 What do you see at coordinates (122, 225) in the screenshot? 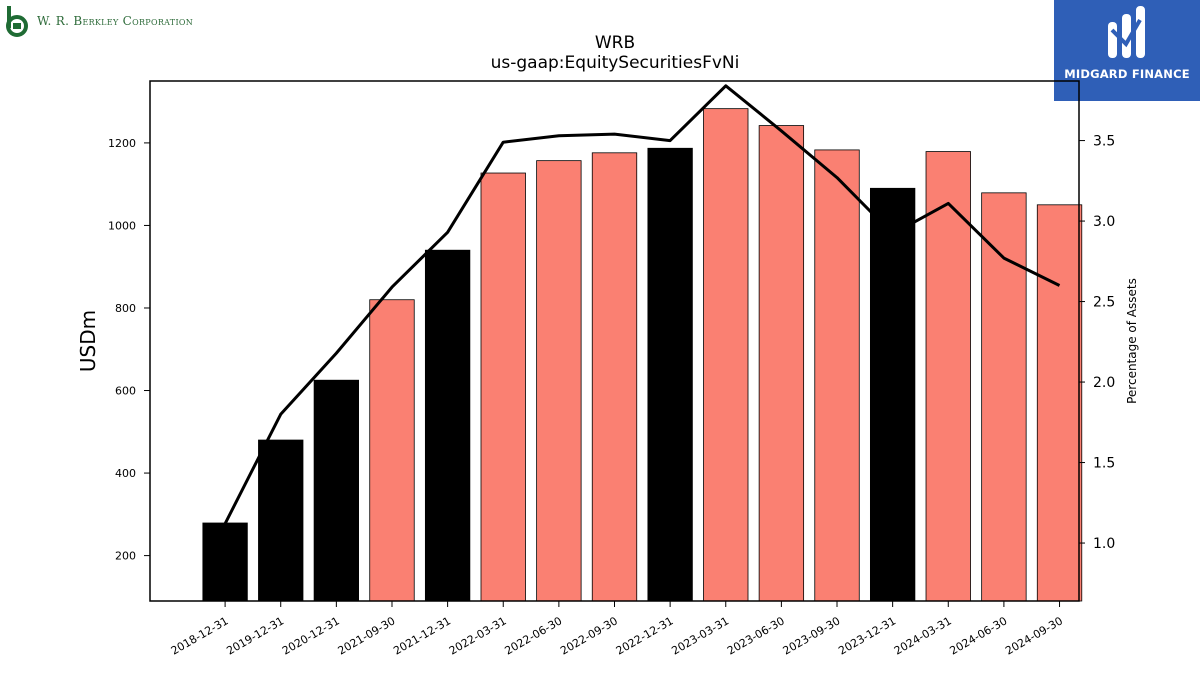
I see `y-tick-label: 1000` at bounding box center [122, 225].